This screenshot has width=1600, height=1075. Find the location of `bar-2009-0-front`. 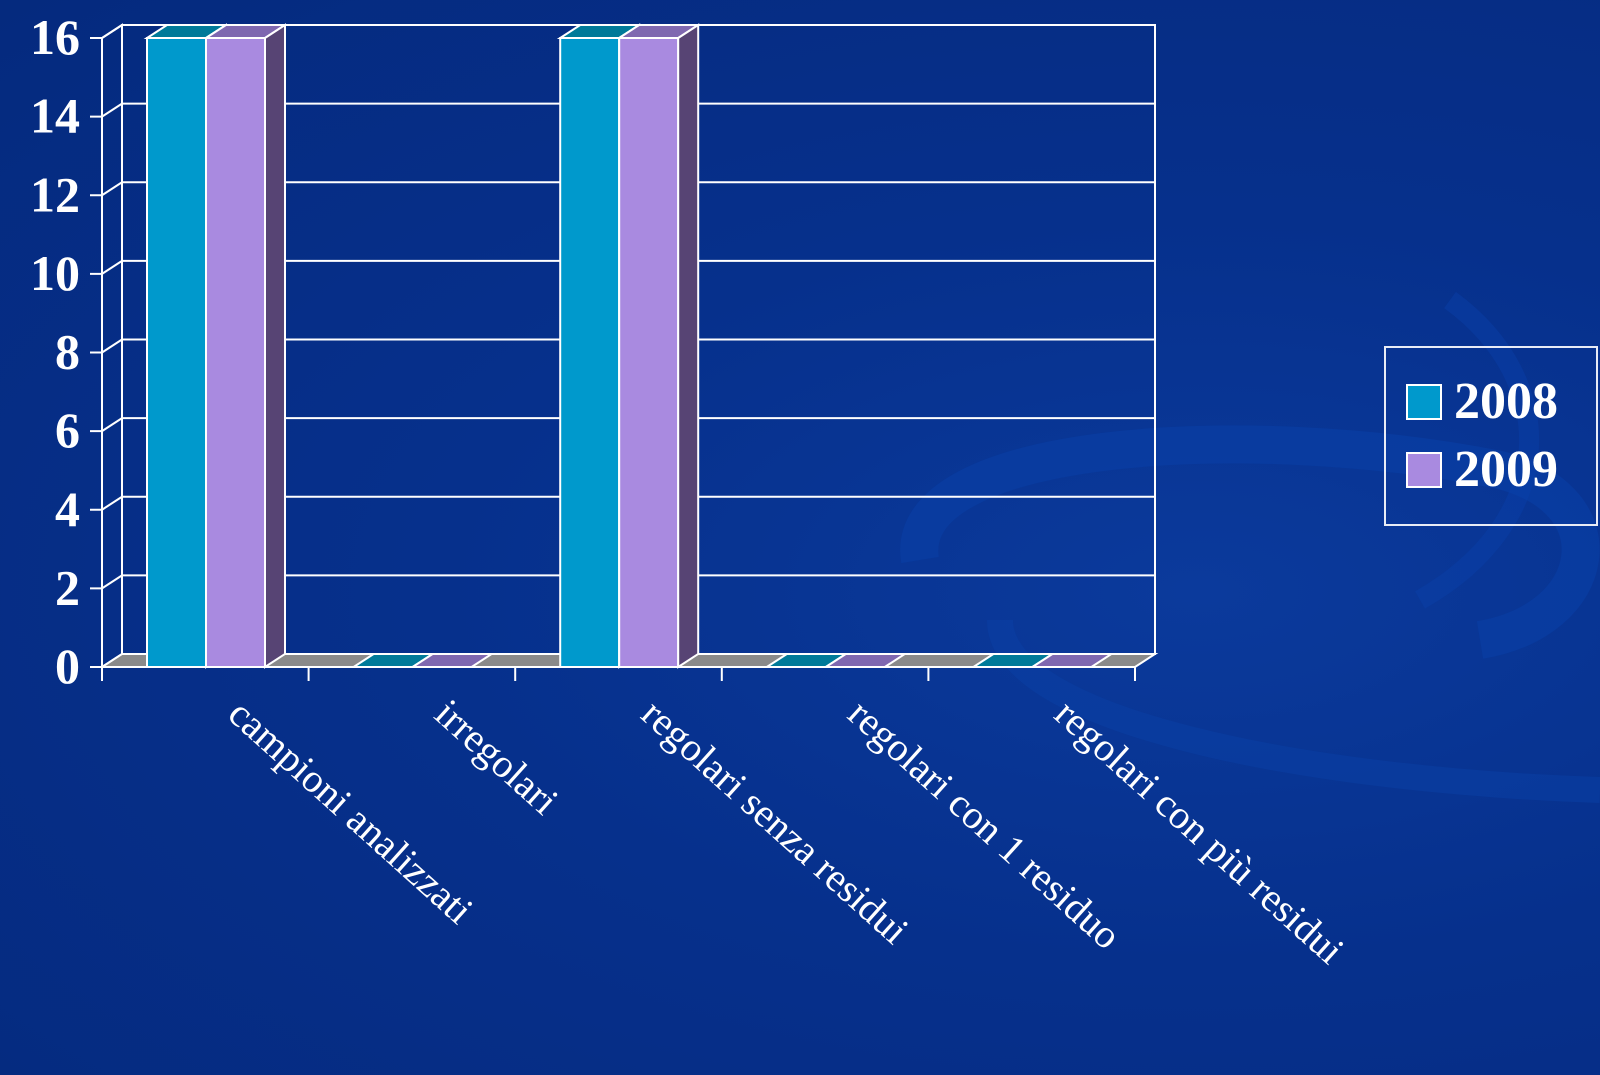

bar-2009-0-front is located at coordinates (235, 352).